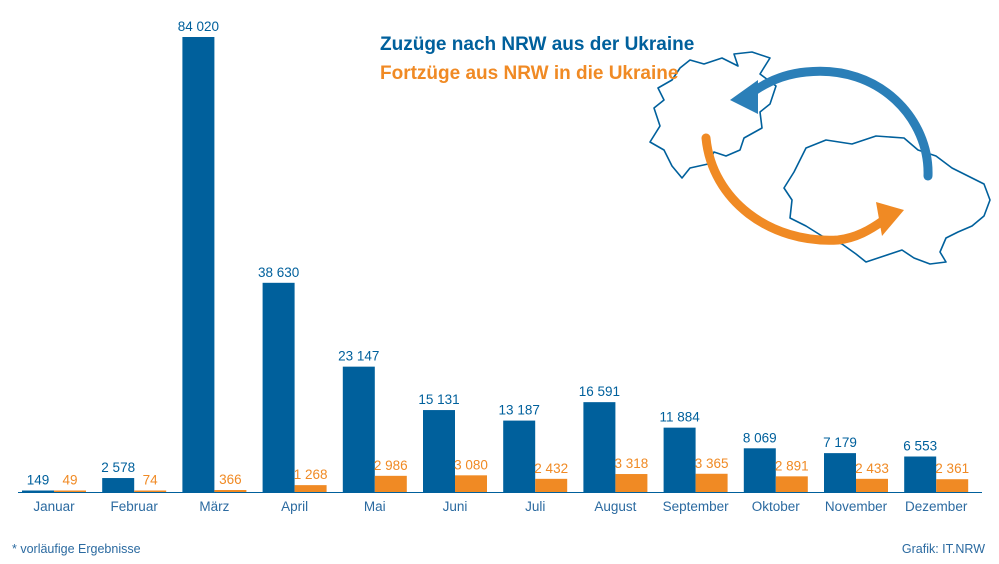 This screenshot has width=999, height=564. Describe the element at coordinates (311, 474) in the screenshot. I see `value-label-fortzuege-3: 1 268` at that location.